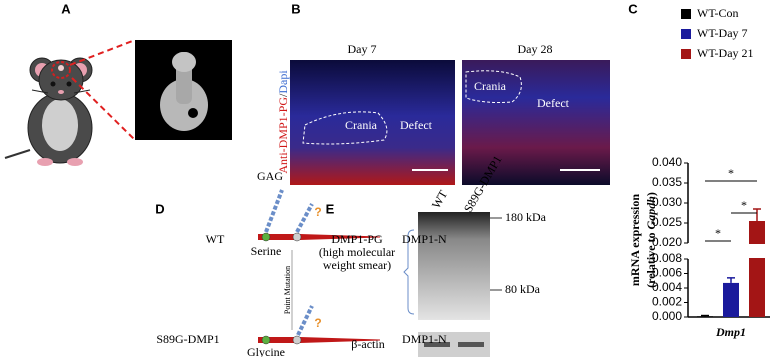 This screenshot has width=776, height=357. What do you see at coordinates (283, 95) in the screenshot?
I see `ylabel-part: /` at bounding box center [283, 95].